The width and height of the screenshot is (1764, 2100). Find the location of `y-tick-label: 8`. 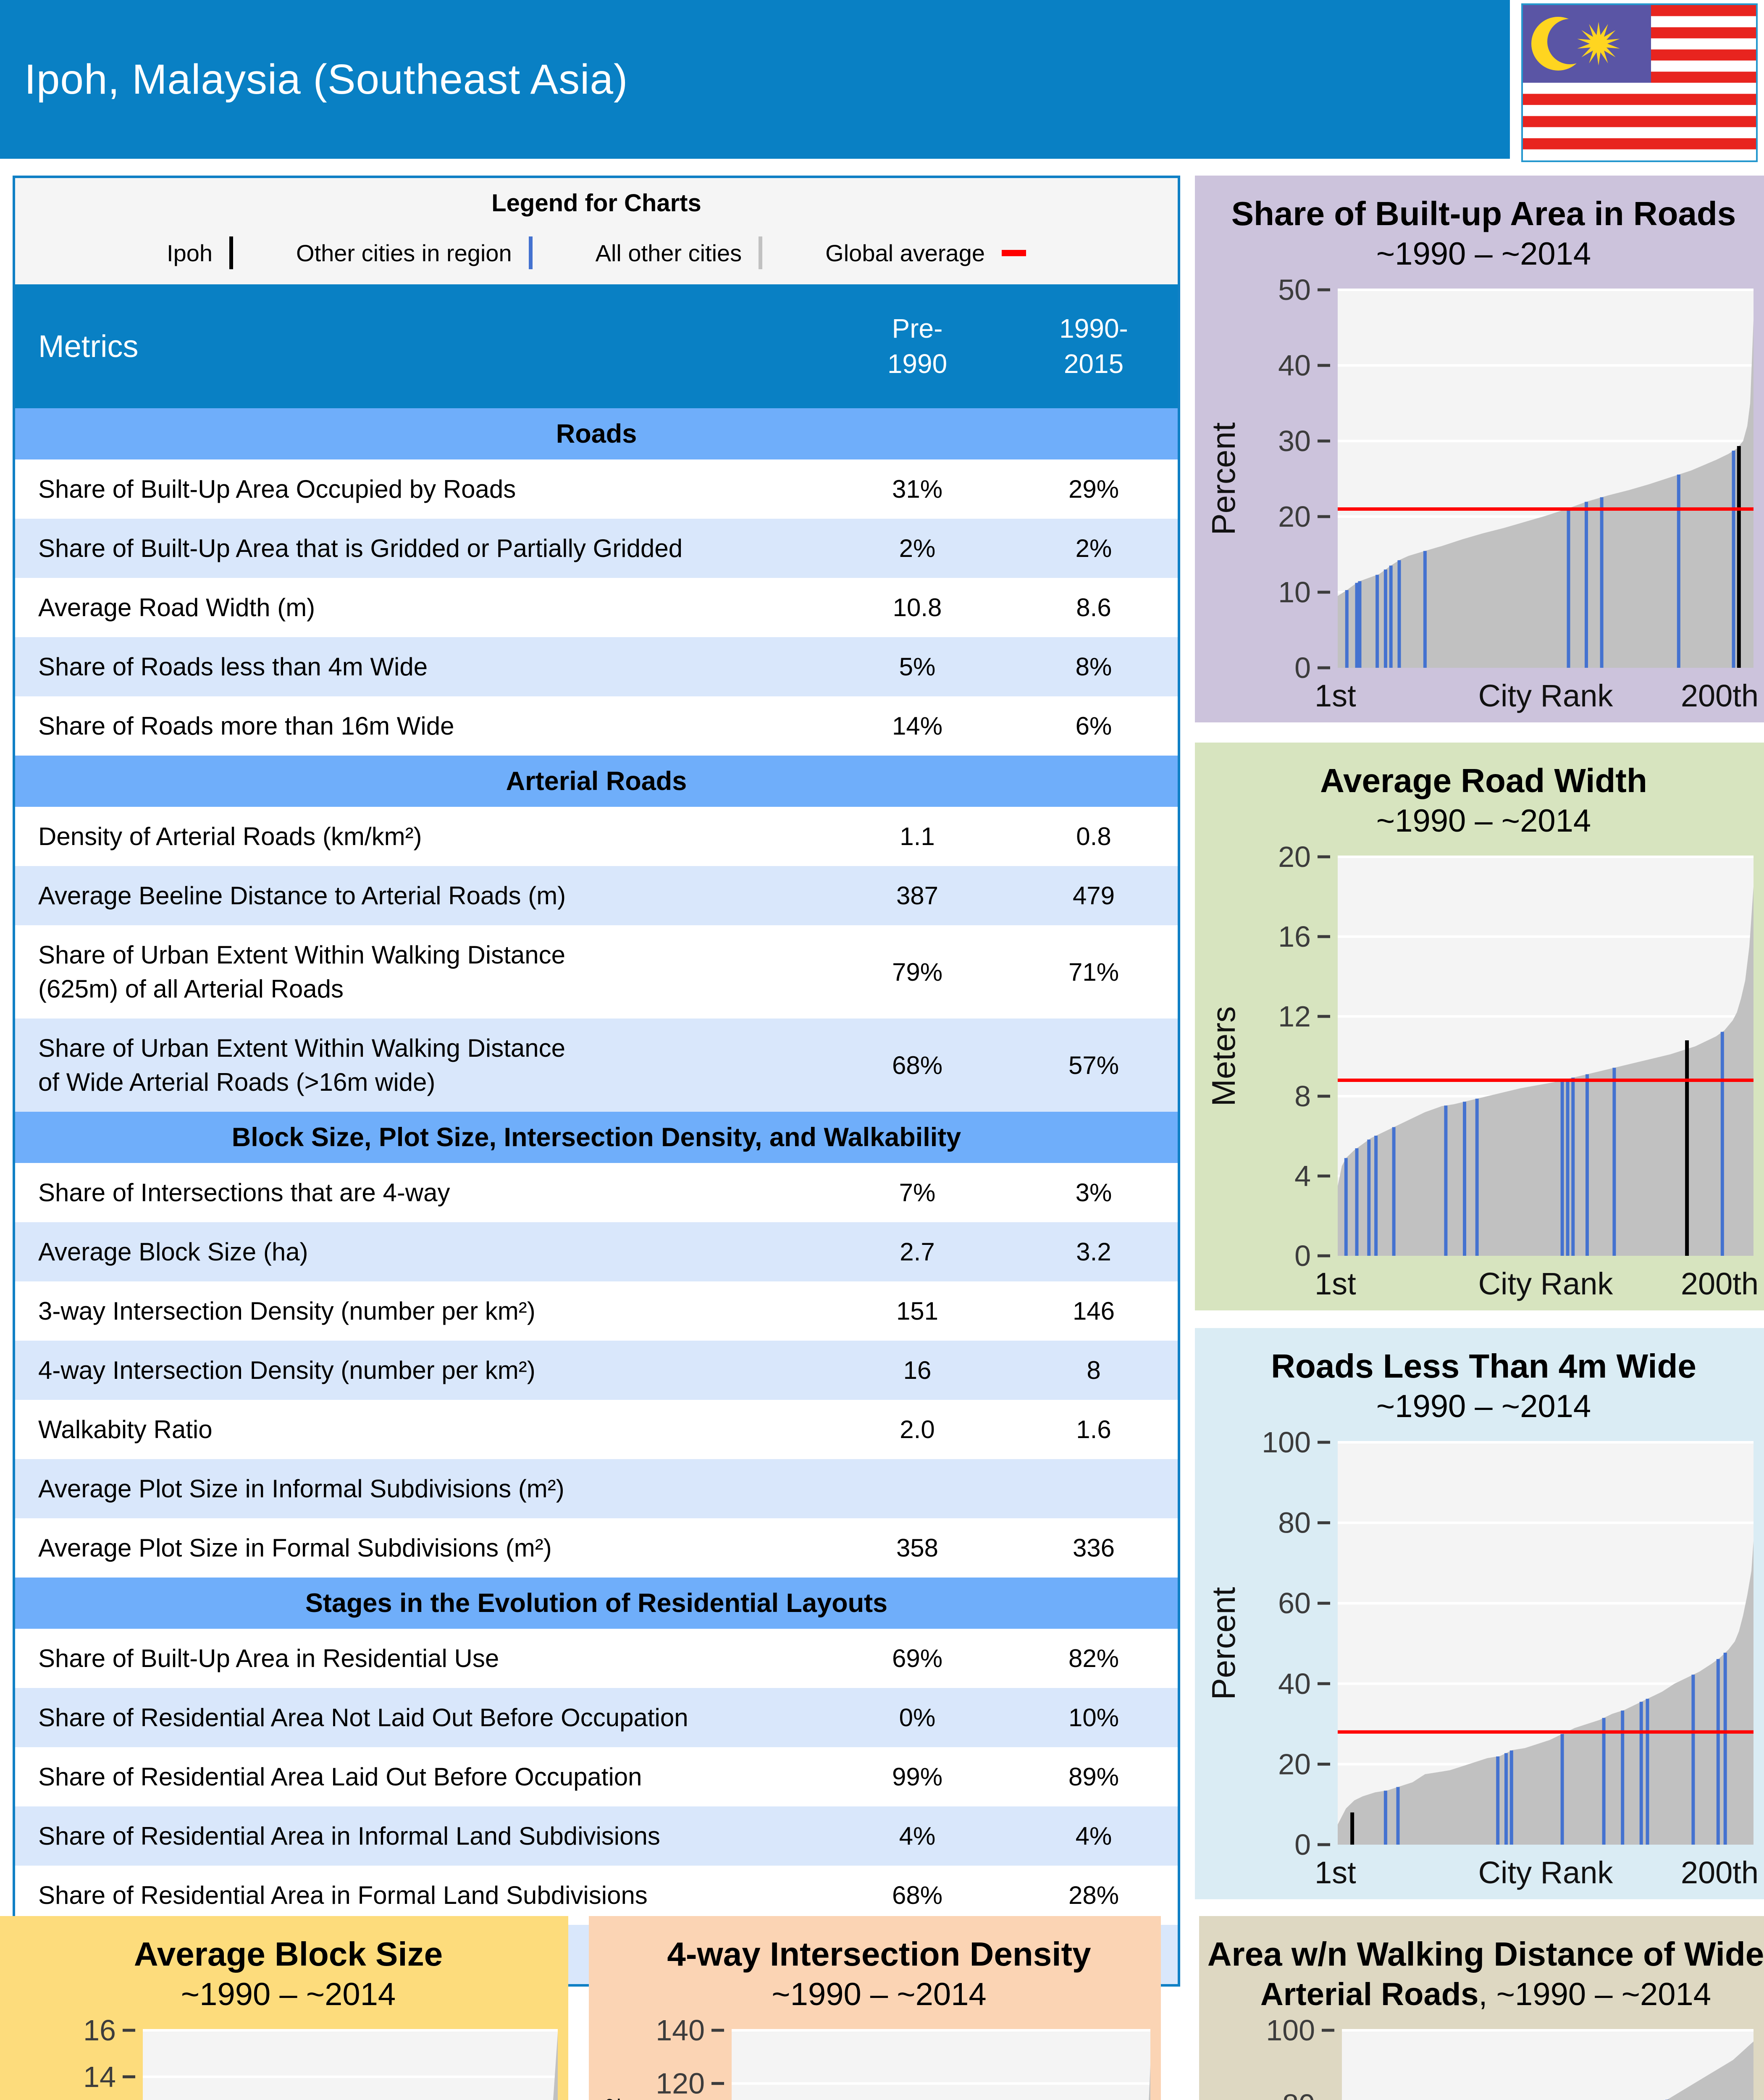

y-tick-label: 8 is located at coordinates (1302, 1096).